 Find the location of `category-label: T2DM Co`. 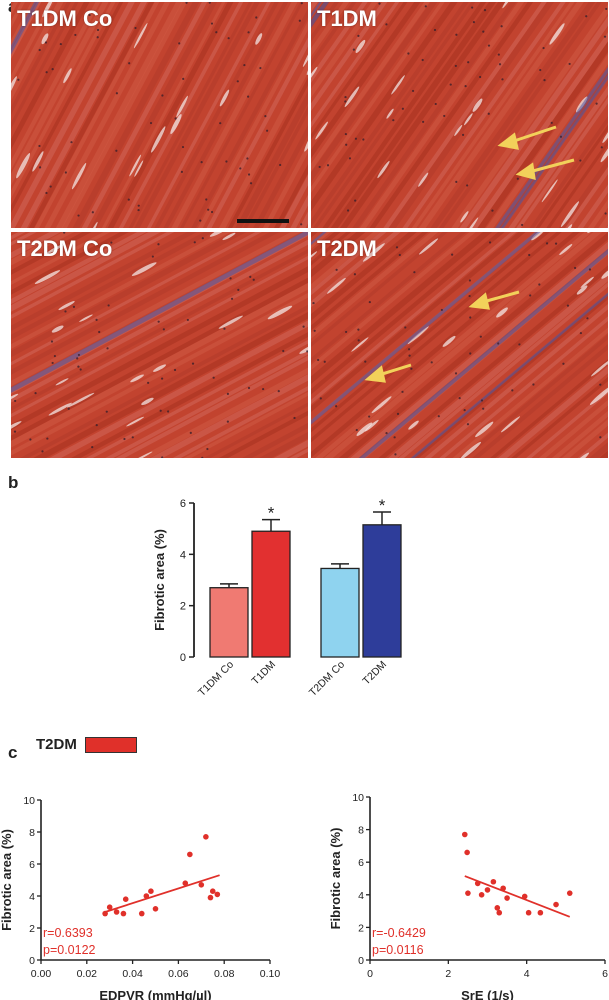

category-label: T2DM Co is located at coordinates (327, 679).